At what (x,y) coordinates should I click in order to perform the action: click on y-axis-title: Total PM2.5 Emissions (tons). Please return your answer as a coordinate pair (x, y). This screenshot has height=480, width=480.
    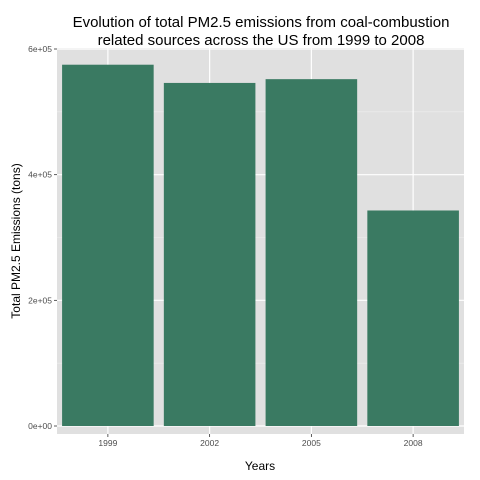
    Looking at the image, I should click on (16, 240).